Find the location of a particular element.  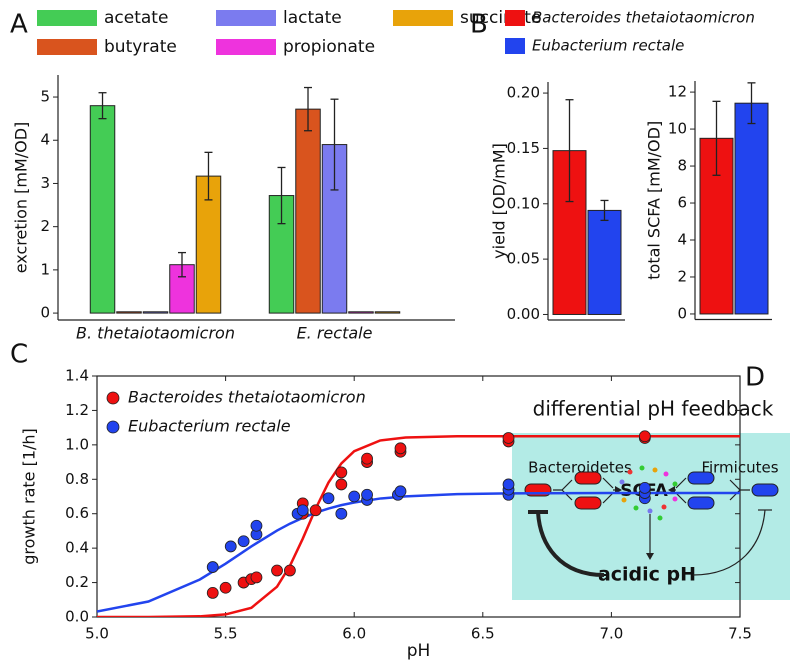

panel-label: B is located at coordinates (479, 25).